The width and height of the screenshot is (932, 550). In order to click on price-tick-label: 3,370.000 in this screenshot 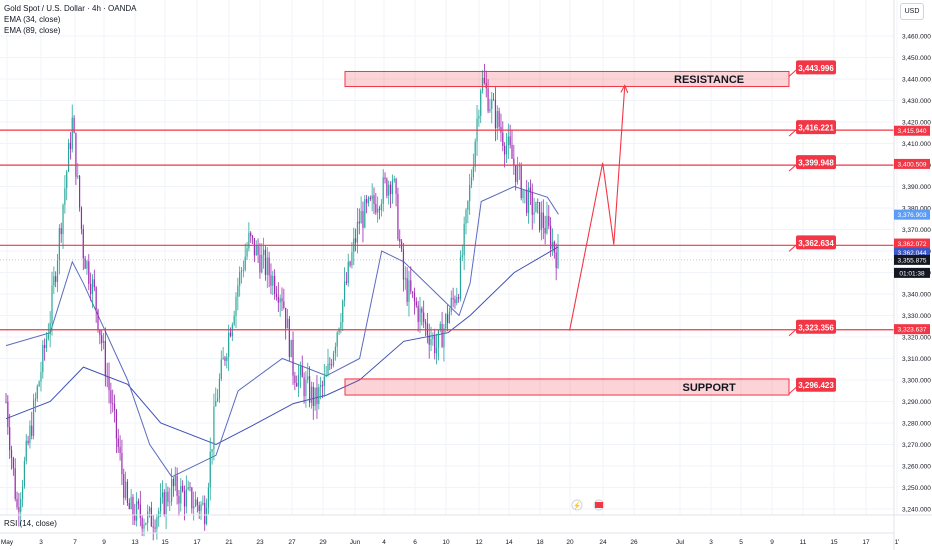, I will do `click(916, 230)`.